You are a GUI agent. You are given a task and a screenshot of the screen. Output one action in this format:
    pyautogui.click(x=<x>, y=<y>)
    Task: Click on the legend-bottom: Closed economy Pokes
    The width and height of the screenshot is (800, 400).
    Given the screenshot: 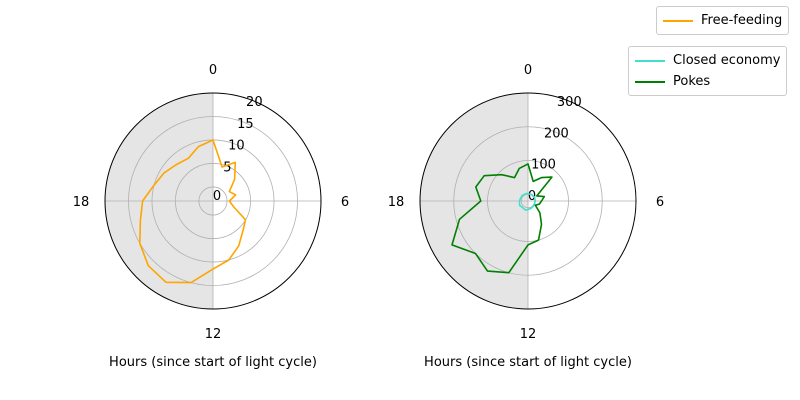 What is the action you would take?
    pyautogui.click(x=708, y=71)
    